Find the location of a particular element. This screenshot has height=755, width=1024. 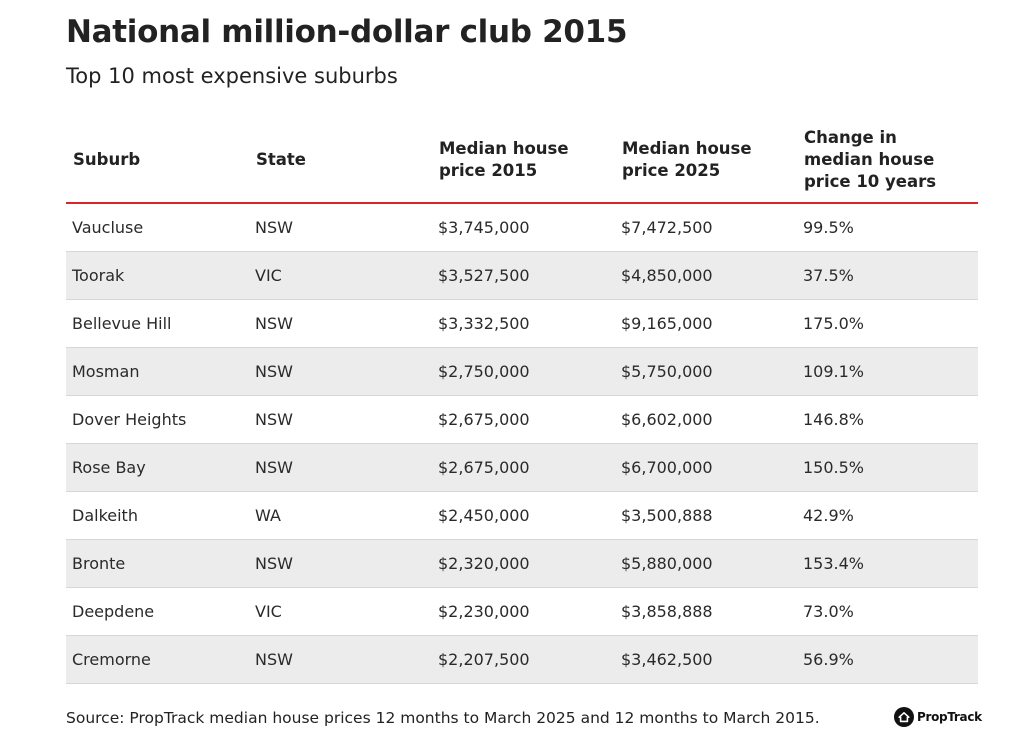

house-logo-icon is located at coordinates (904, 717).